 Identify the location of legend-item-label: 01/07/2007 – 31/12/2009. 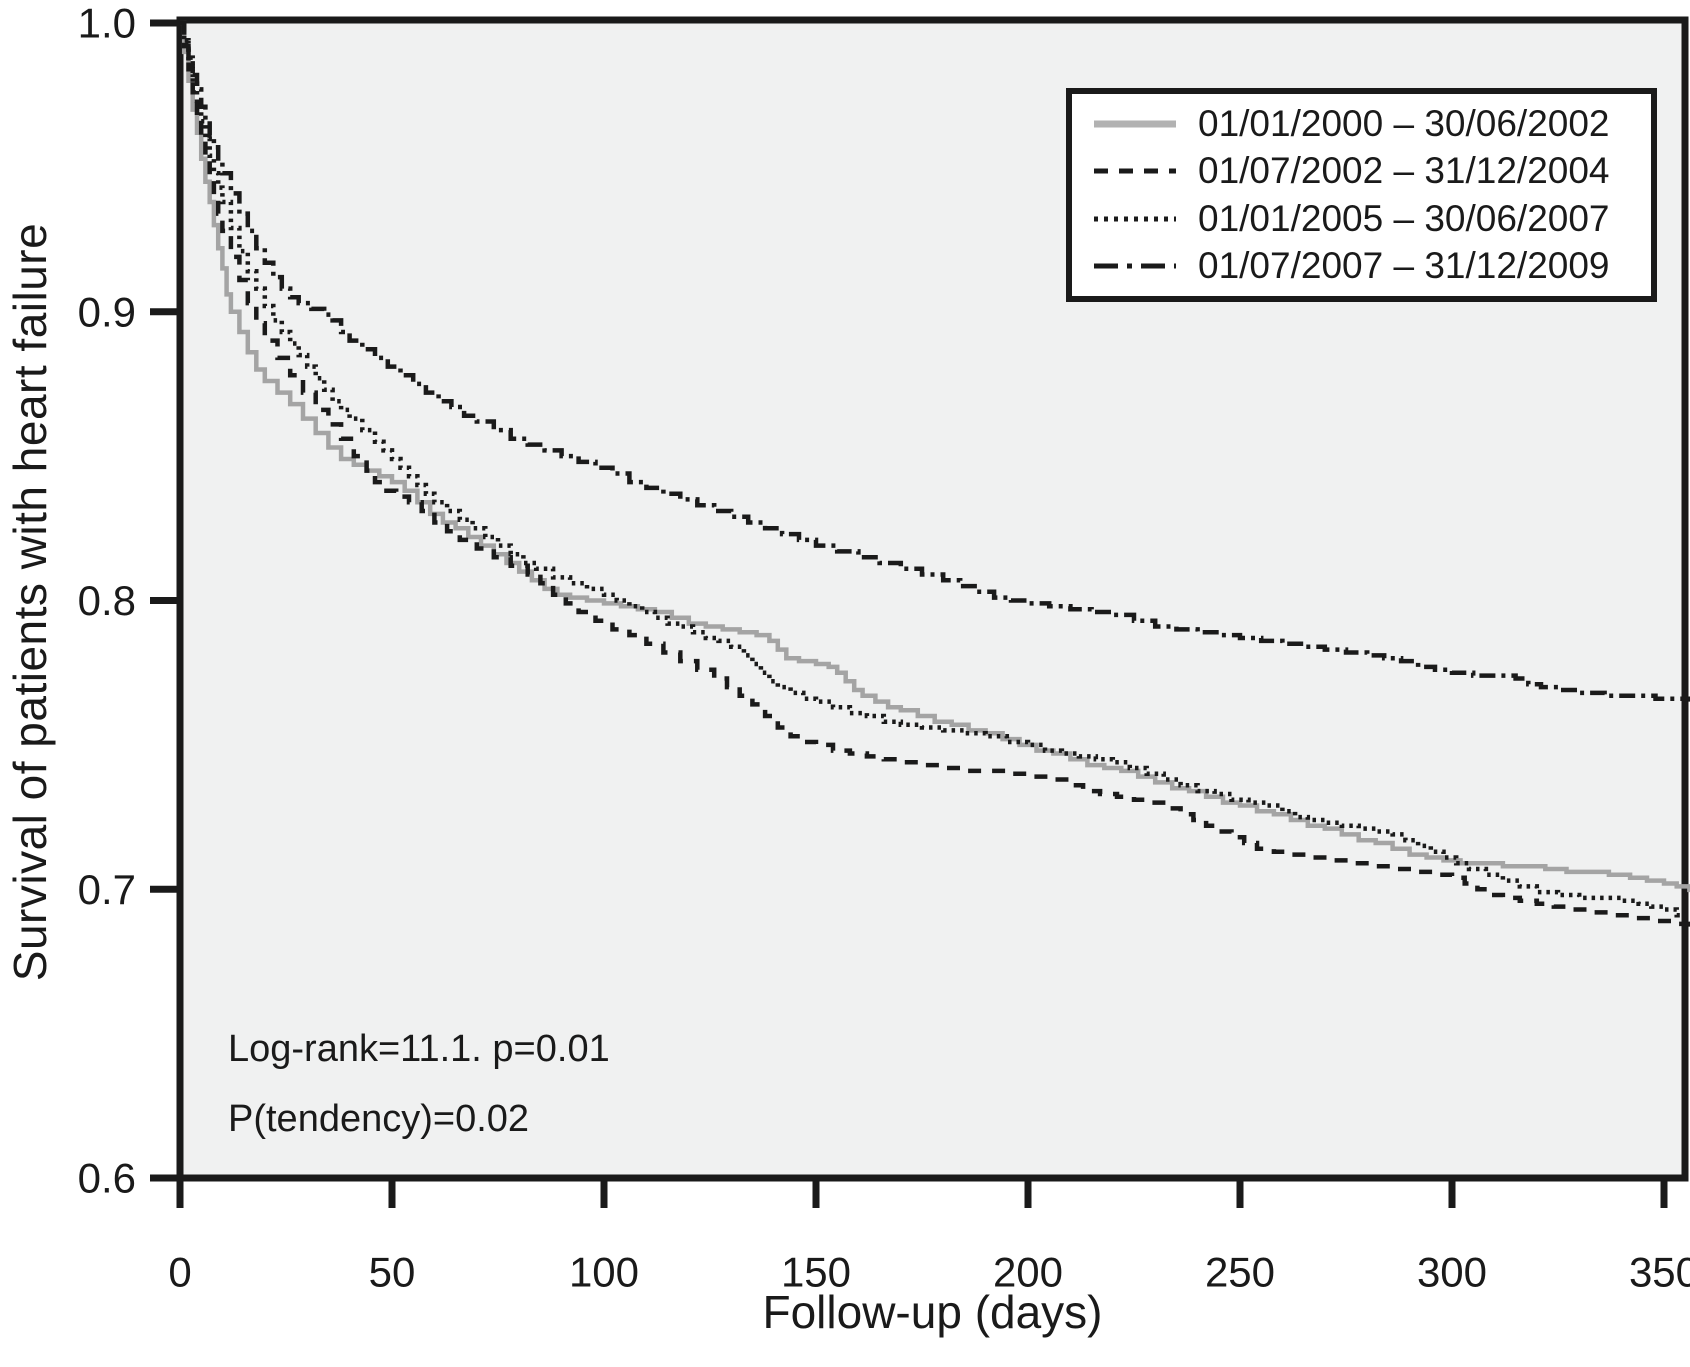
(1404, 266).